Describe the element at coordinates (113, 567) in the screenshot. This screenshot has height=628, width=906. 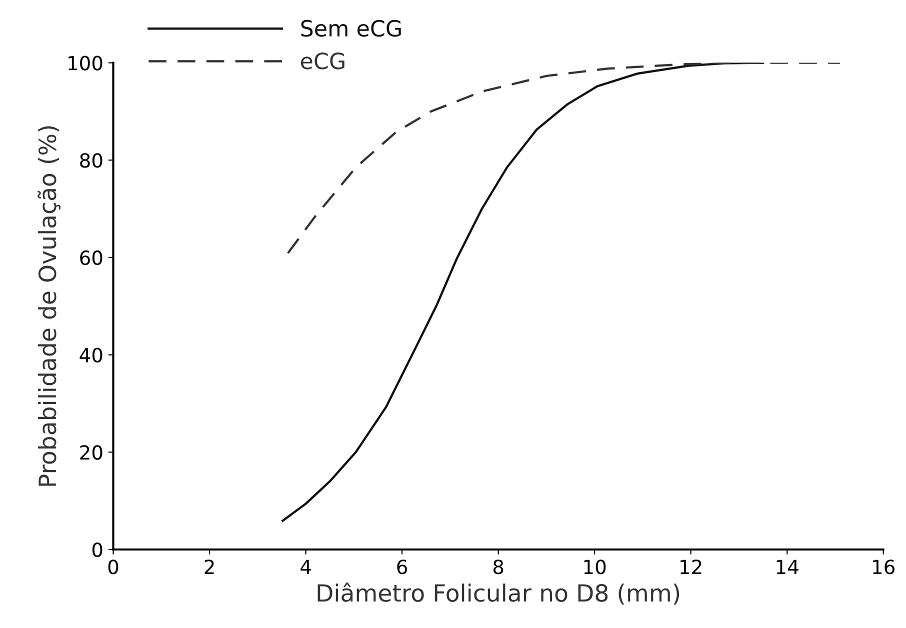
I see `x-tick-label: 0` at that location.